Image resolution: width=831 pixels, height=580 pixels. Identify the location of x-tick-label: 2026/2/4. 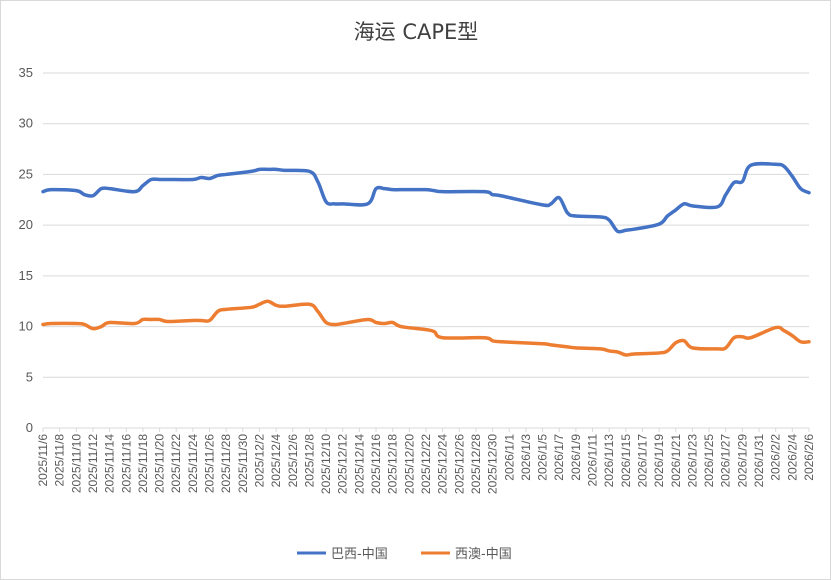
(792, 457).